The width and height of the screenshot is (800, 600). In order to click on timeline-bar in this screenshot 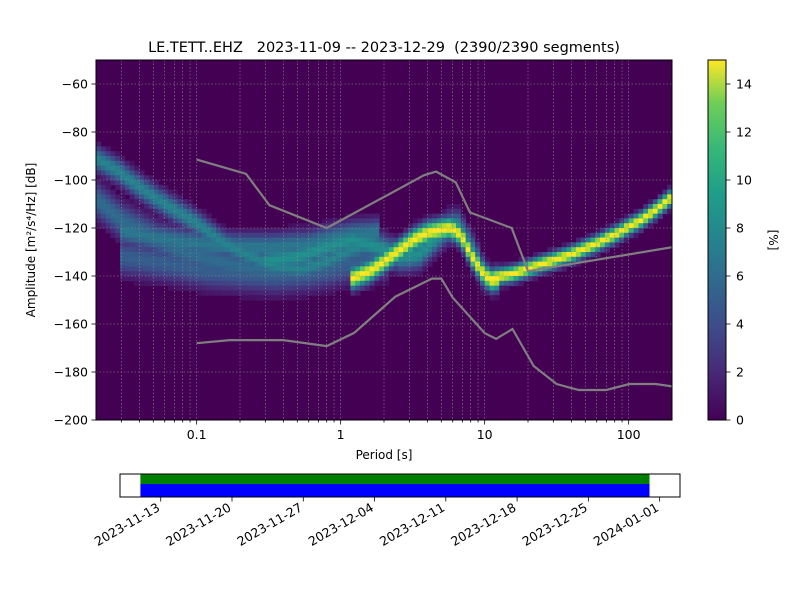, I will do `click(395, 490)`.